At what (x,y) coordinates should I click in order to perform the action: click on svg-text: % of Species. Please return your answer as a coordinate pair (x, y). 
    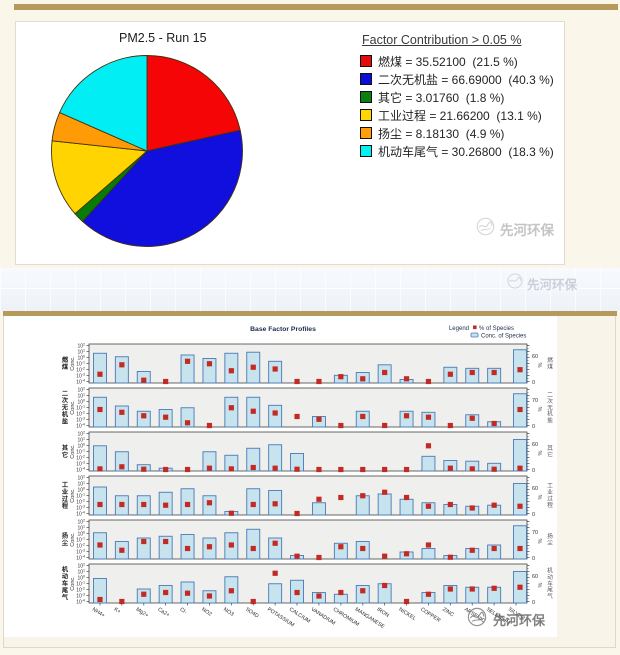
    Looking at the image, I should click on (496, 329).